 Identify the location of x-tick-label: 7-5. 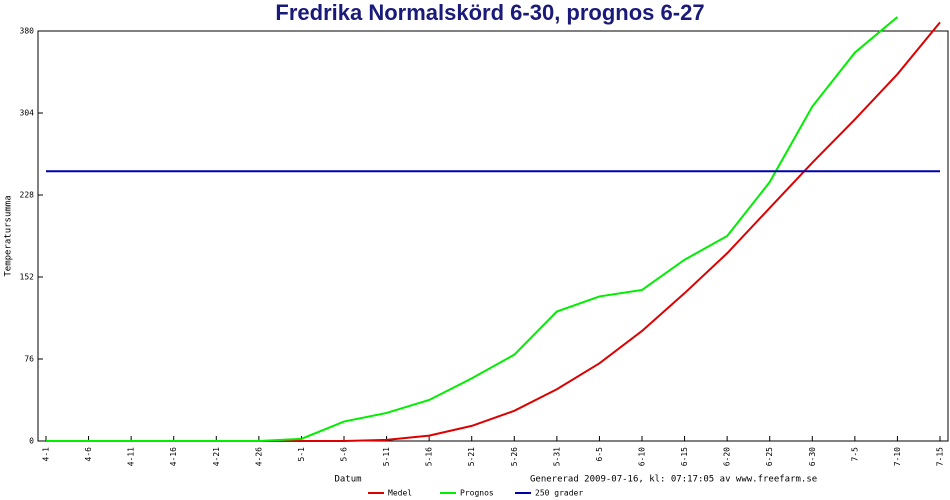
(854, 454).